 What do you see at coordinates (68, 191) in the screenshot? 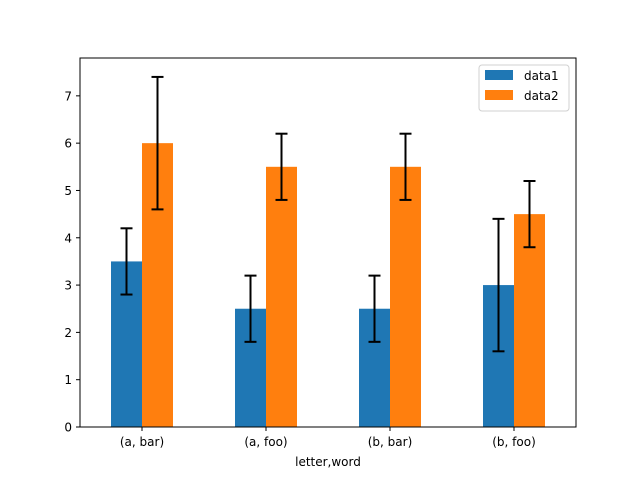
I see `y-tick-label: 5` at bounding box center [68, 191].